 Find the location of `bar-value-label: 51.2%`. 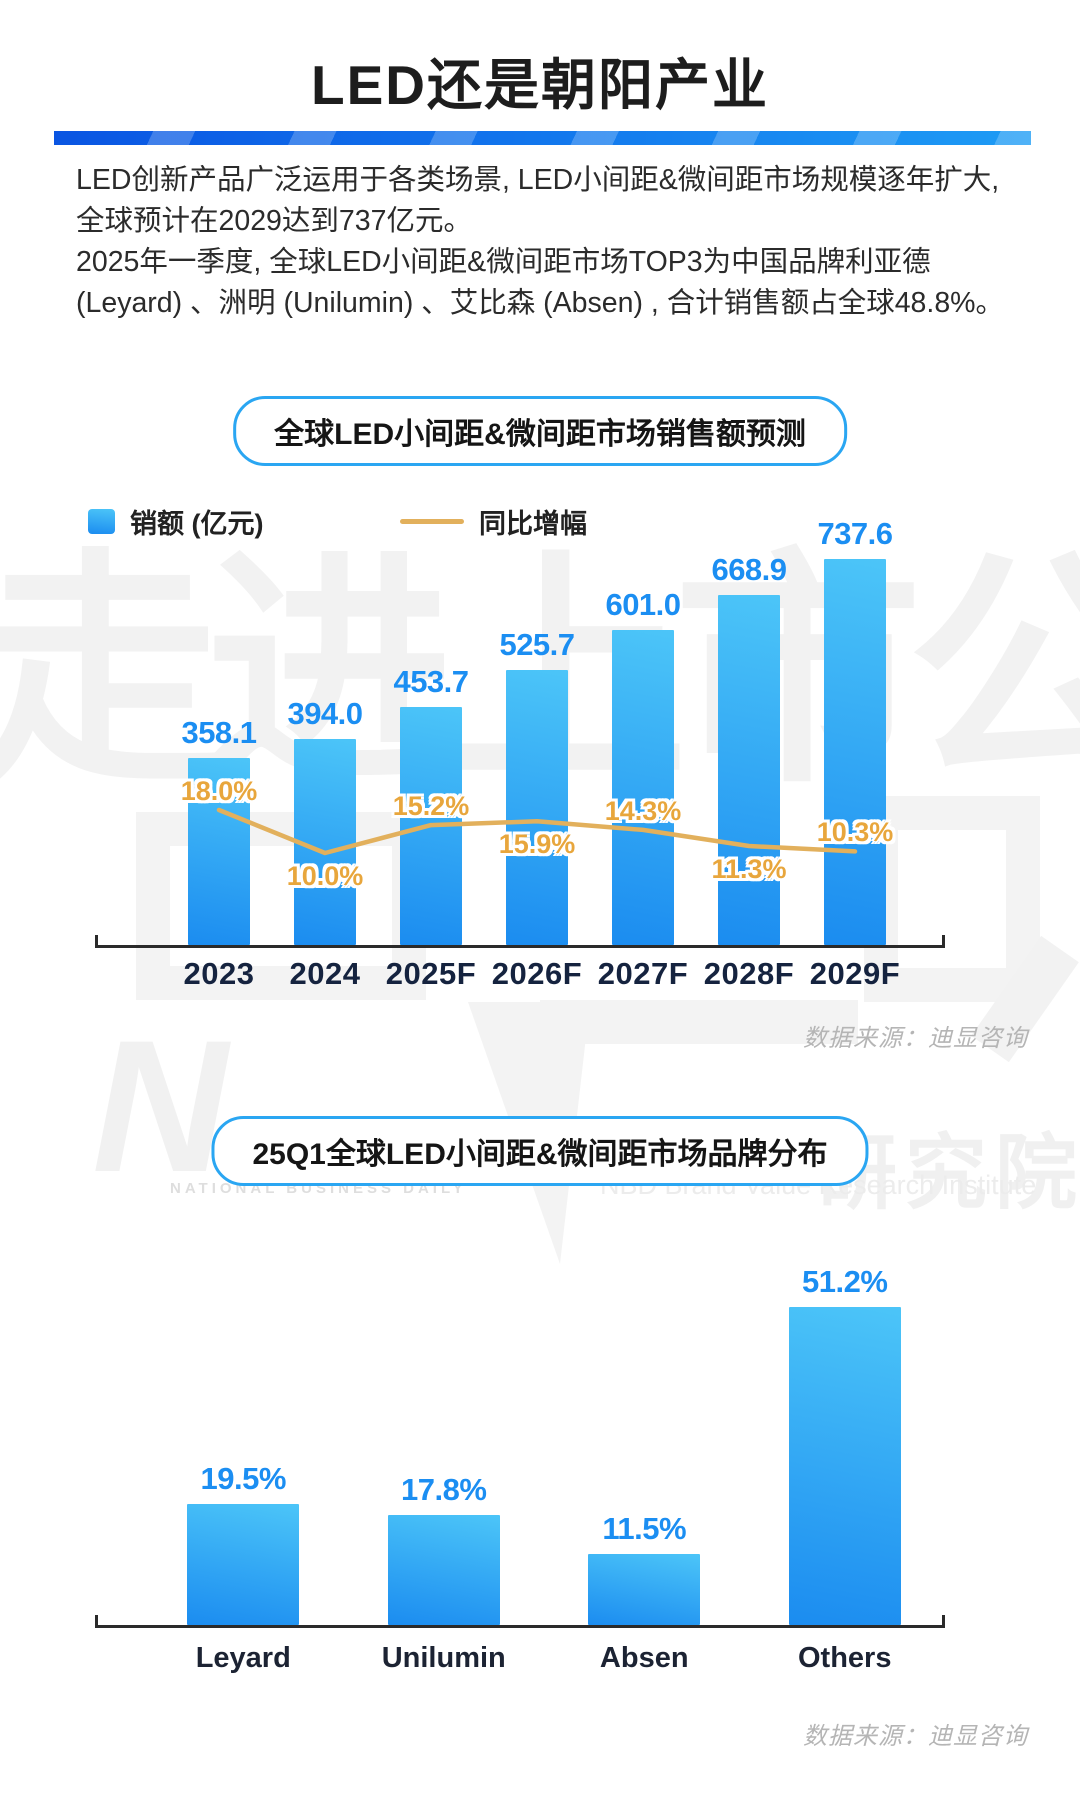

bar-value-label: 51.2% is located at coordinates (845, 1281).